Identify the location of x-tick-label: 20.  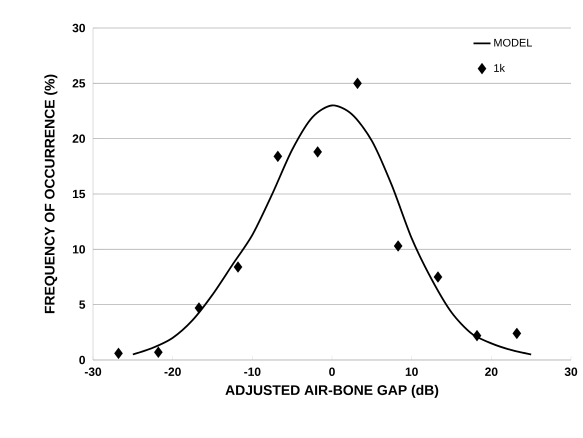
(491, 372).